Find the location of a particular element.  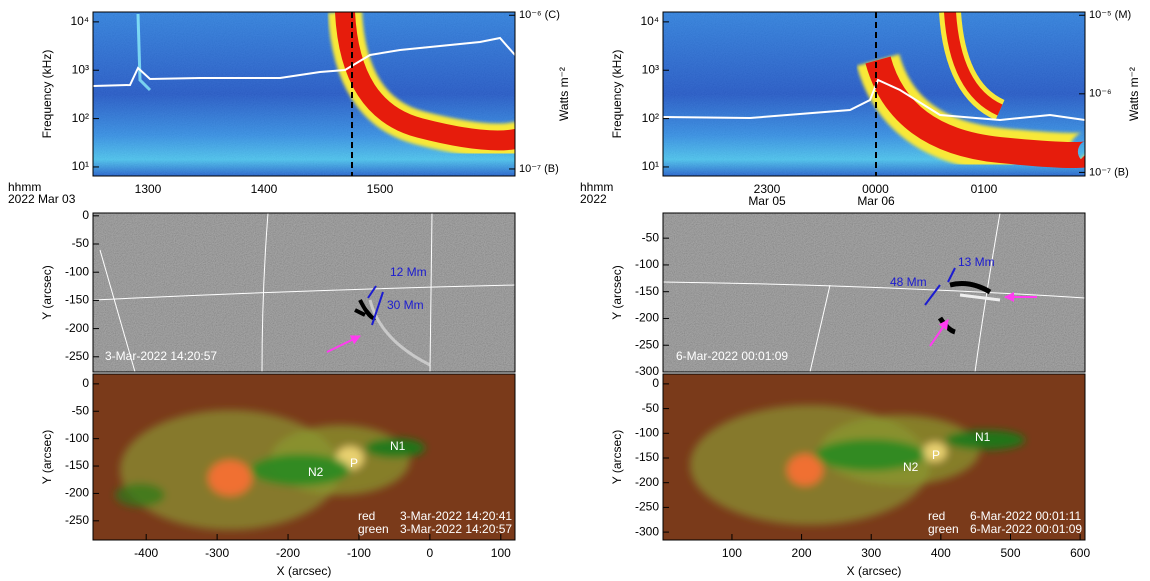

x-date: Mar 05 is located at coordinates (767, 201).